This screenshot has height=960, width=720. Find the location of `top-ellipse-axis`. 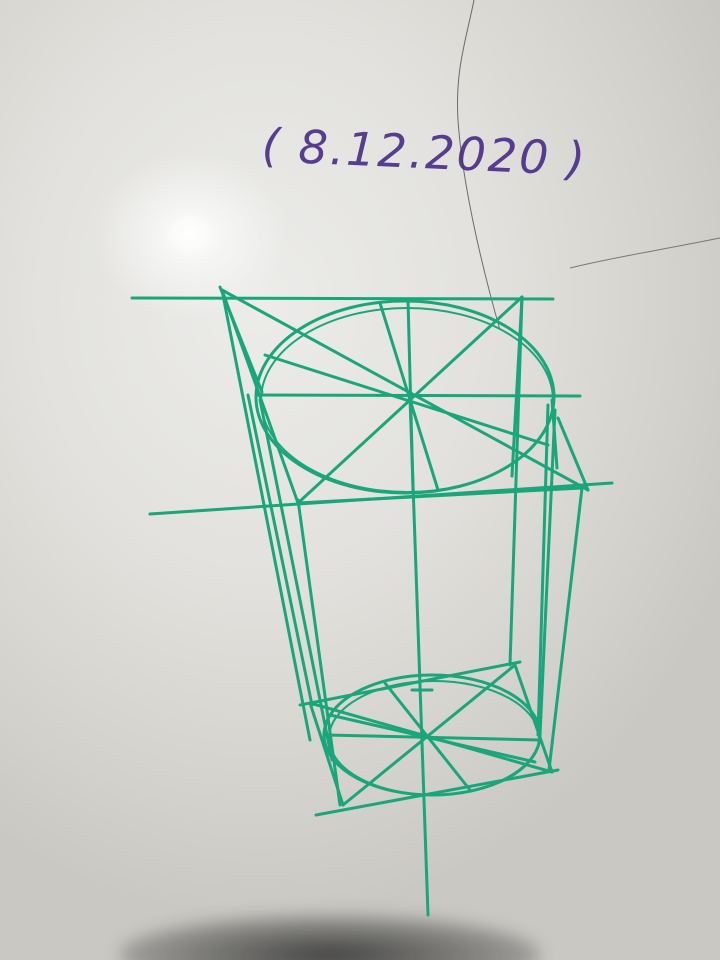

top-ellipse-axis is located at coordinates (419, 395).